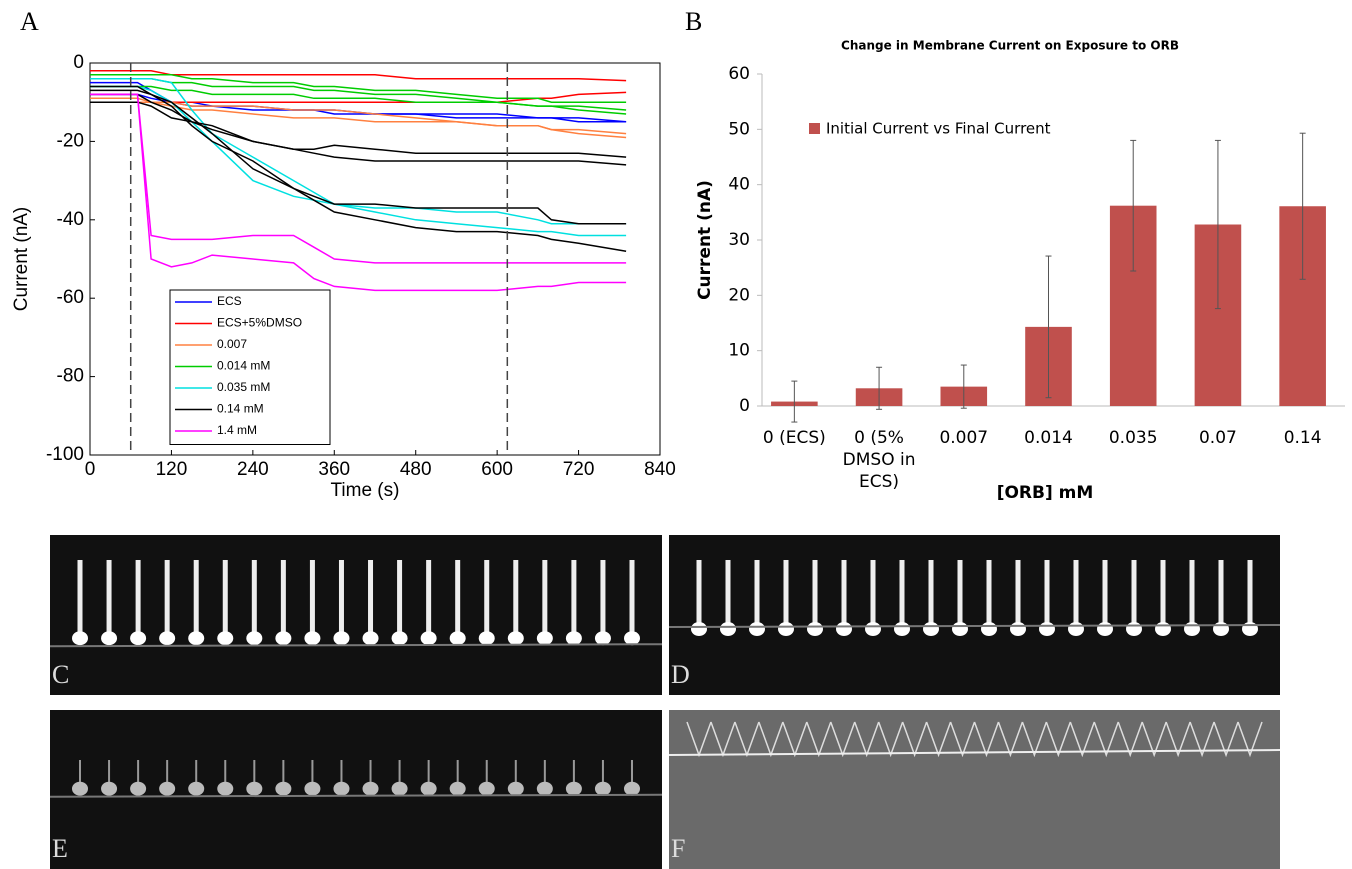  What do you see at coordinates (70, 376) in the screenshot?
I see `y-tick-label: -80` at bounding box center [70, 376].